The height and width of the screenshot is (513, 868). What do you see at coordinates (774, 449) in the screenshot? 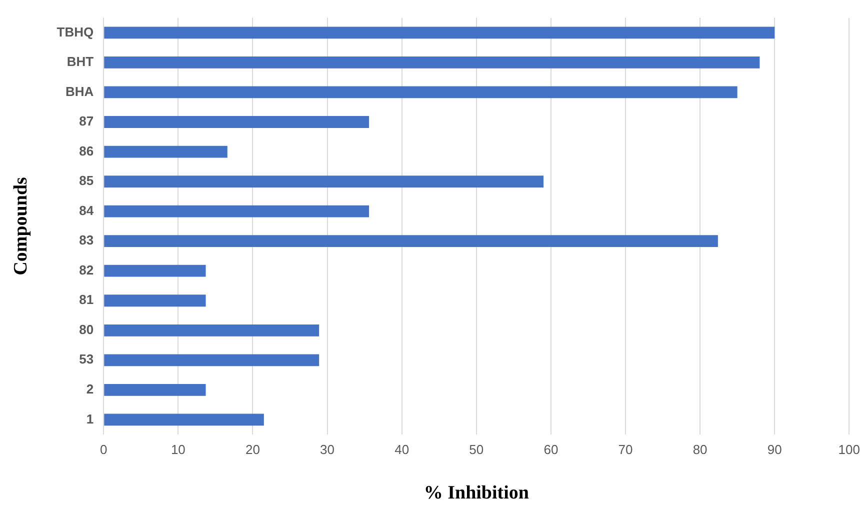
I see `x-tick-label: 90` at bounding box center [774, 449].